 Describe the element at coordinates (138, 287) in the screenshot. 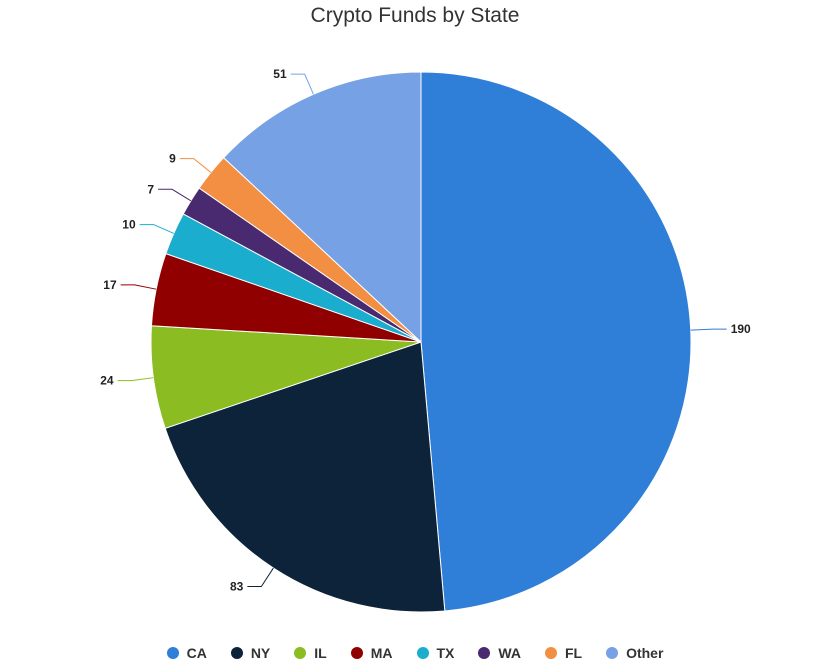

I see `connector-line-ma` at that location.